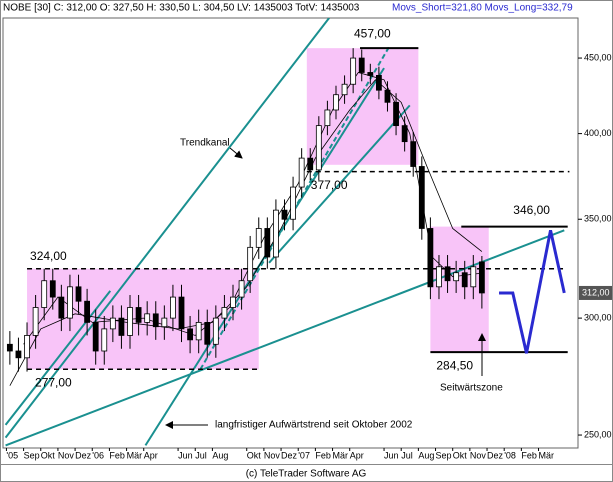 The image size is (613, 482). Describe the element at coordinates (454, 365) in the screenshot. I see `level-label: 284,50` at that location.